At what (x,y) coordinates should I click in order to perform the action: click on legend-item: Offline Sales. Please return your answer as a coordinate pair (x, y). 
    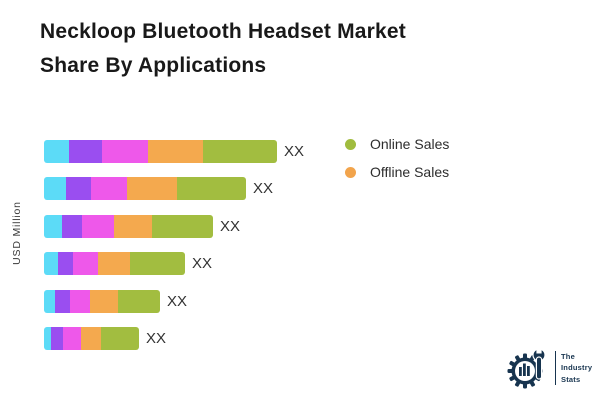
    Looking at the image, I should click on (397, 172).